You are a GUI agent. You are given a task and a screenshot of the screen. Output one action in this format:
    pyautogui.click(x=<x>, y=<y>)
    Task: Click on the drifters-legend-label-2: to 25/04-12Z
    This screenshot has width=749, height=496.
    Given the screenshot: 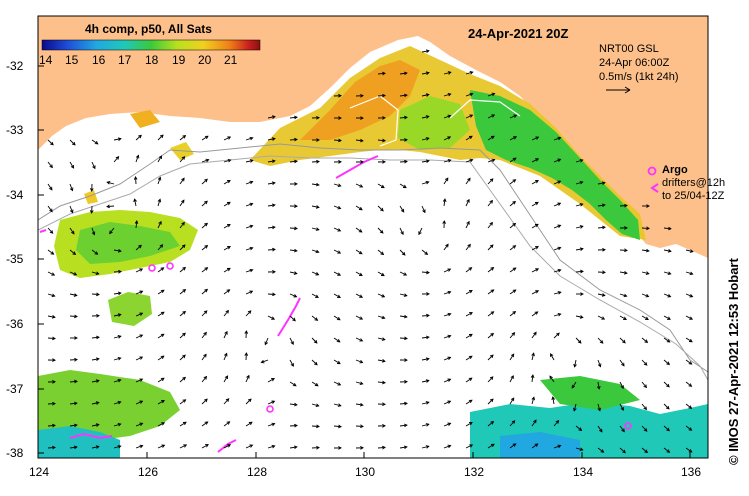 What is the action you would take?
    pyautogui.click(x=693, y=196)
    